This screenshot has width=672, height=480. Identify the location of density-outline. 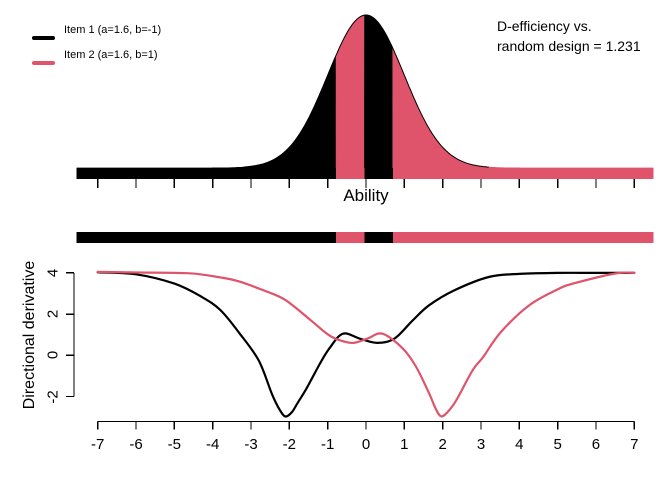
(366, 91).